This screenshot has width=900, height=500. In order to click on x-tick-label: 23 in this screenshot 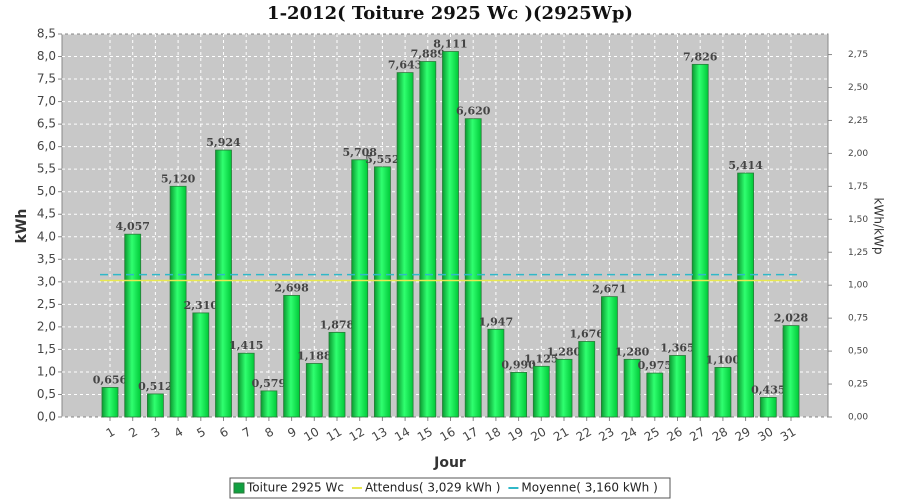, I will do `click(606, 435)`.